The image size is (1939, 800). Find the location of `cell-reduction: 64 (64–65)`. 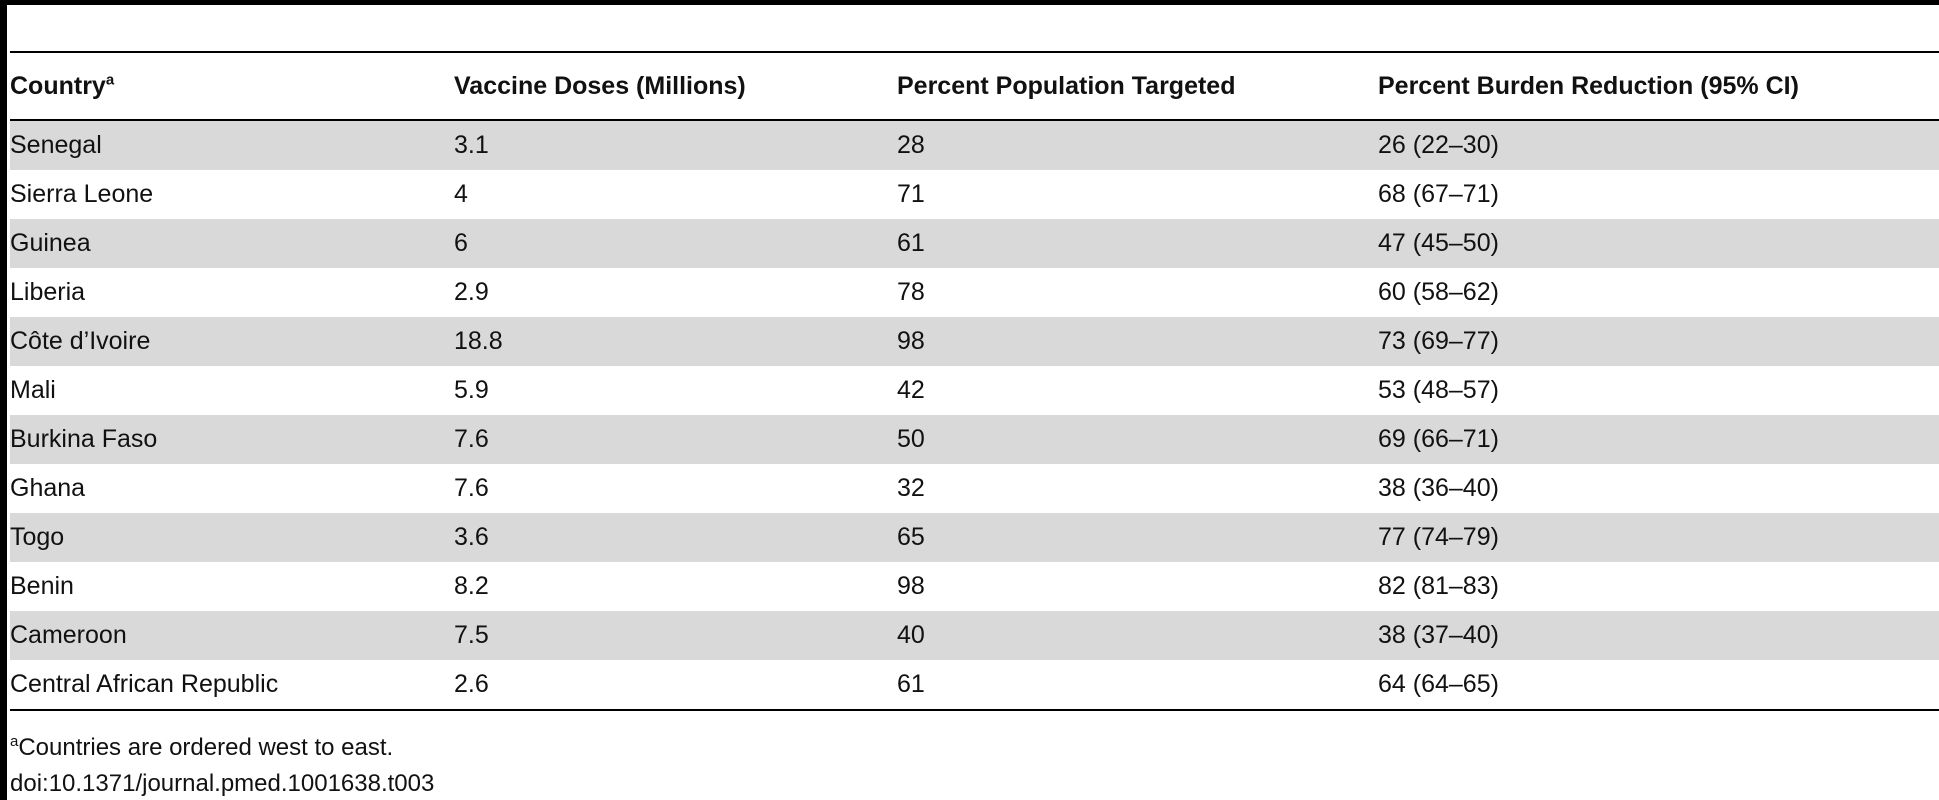

cell-reduction: 64 (64–65) is located at coordinates (1438, 684).